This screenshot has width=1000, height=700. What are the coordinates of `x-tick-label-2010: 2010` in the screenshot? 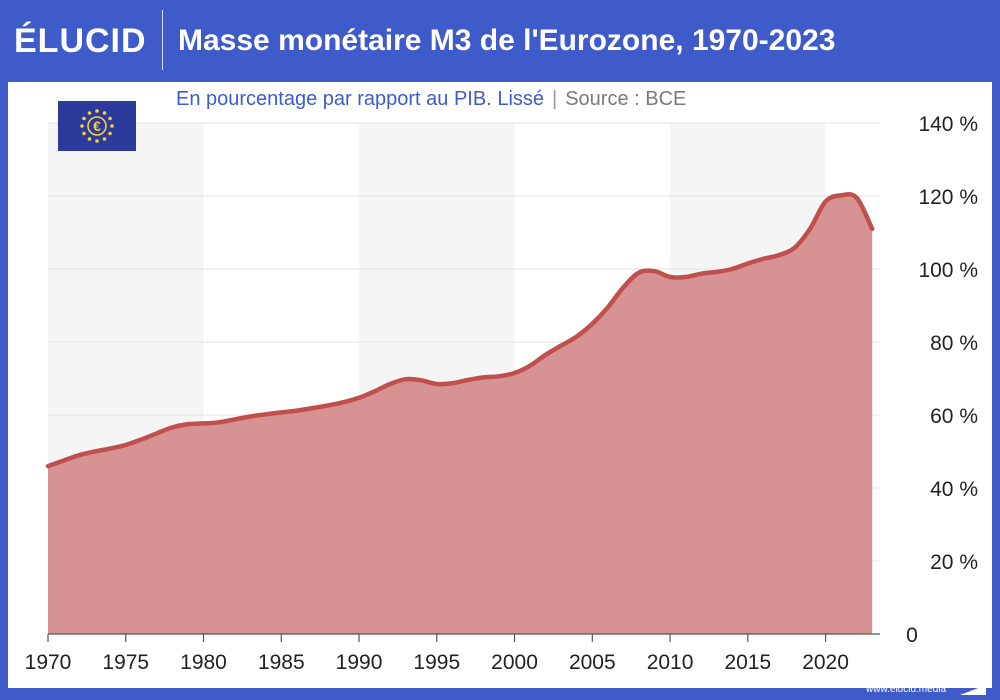 It's located at (670, 662).